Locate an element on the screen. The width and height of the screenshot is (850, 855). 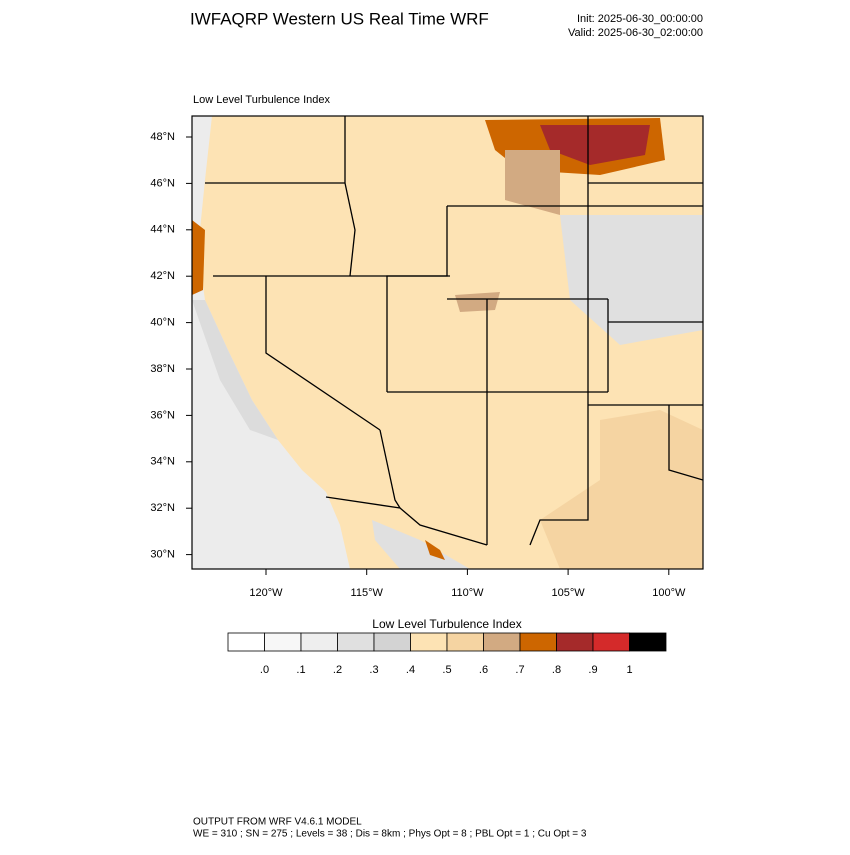
page-title: IWFAQRP Western US Real Time WRF is located at coordinates (339, 18).